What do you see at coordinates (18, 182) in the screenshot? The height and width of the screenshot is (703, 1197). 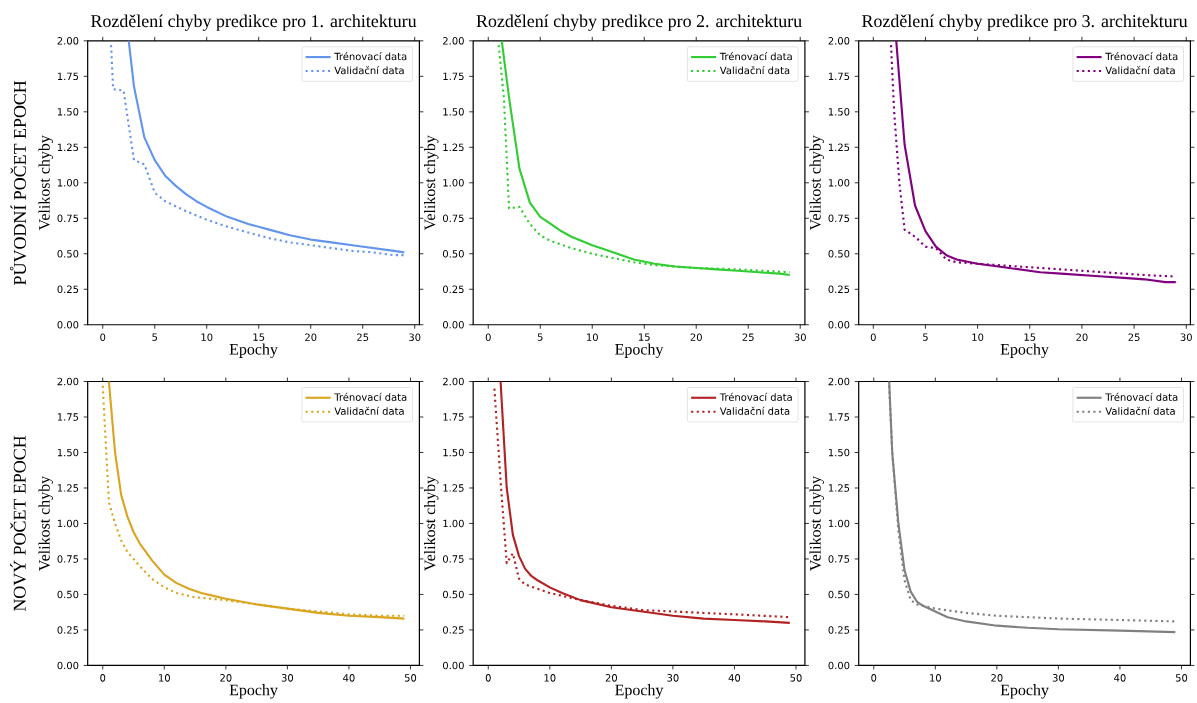 I see `text: PŮVODNÍ POČET EPOCH` at bounding box center [18, 182].